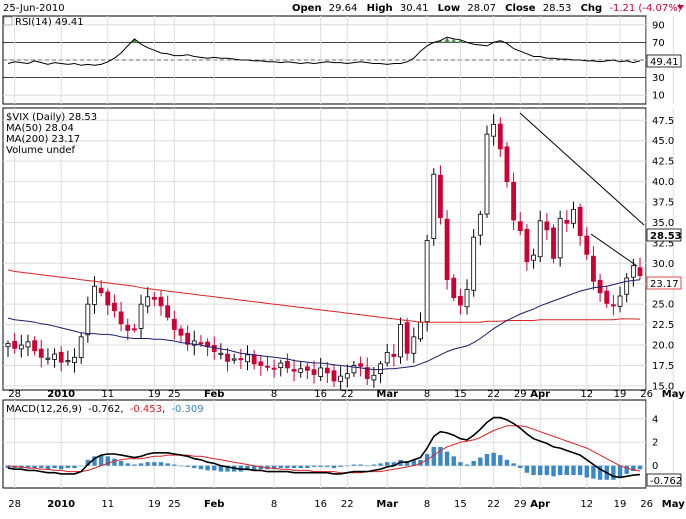  I want to click on macd-legend-signal: -0.453, so click(146, 409).